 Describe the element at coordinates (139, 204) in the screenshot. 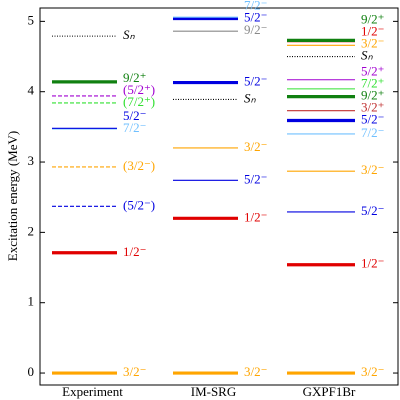

I see `level-label: (5/2⁻)` at that location.